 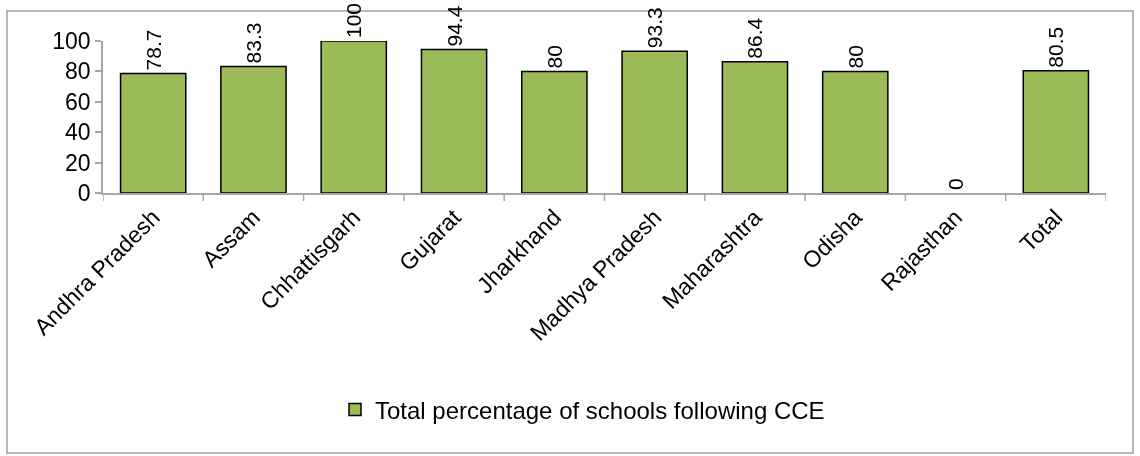 What do you see at coordinates (78, 132) in the screenshot?
I see `y-tick-label: 40` at bounding box center [78, 132].